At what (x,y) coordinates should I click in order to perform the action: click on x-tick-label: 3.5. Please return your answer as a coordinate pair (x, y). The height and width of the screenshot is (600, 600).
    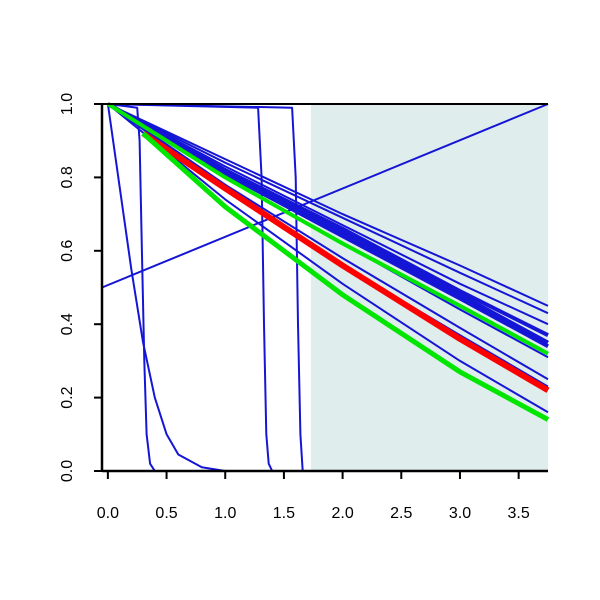
    Looking at the image, I should click on (519, 513).